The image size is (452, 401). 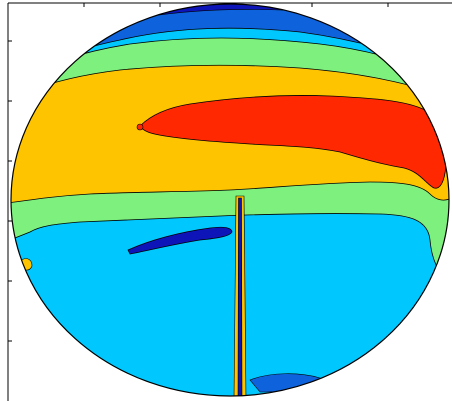 I want to click on vertical-seam-inner, so click(x=240, y=296).